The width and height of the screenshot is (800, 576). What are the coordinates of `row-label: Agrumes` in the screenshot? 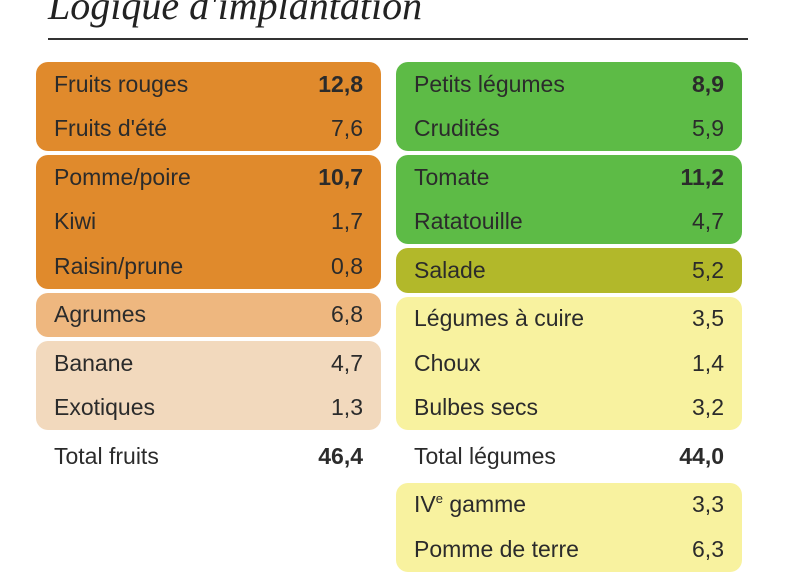 It's located at (100, 314).